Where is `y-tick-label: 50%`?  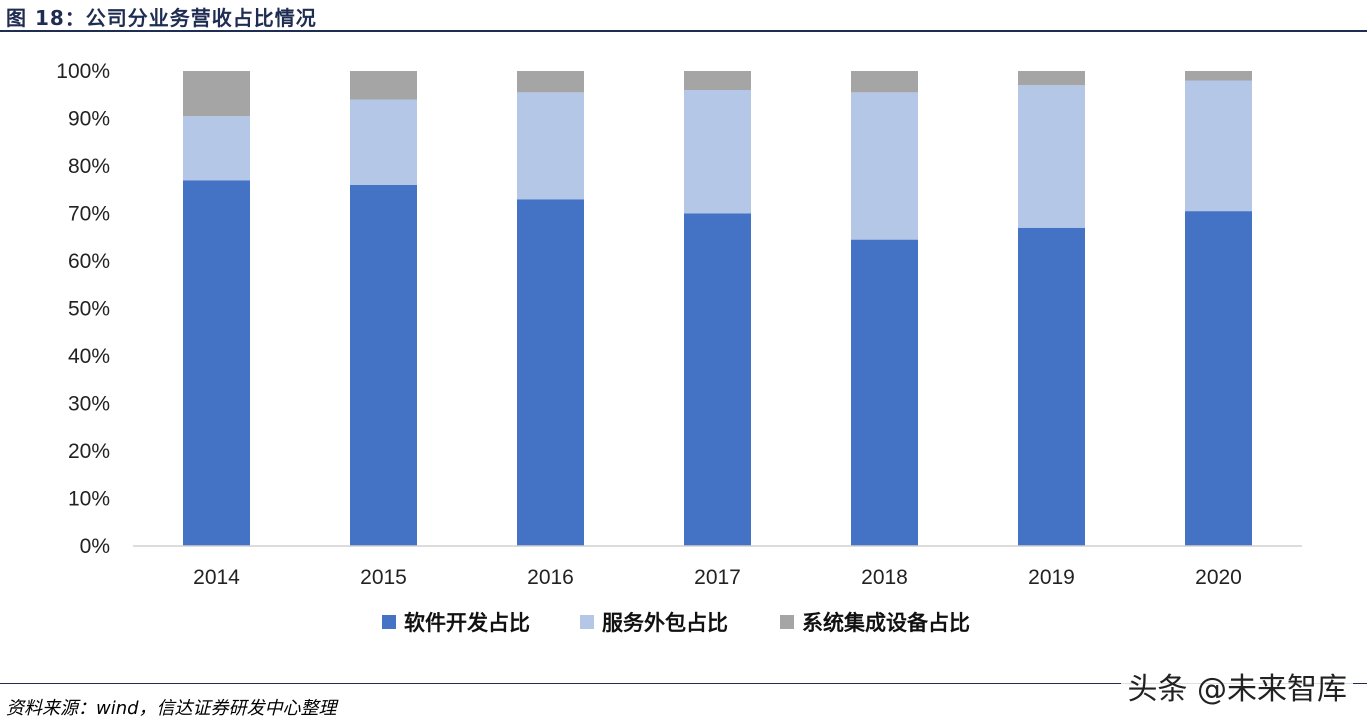
y-tick-label: 50% is located at coordinates (89, 309).